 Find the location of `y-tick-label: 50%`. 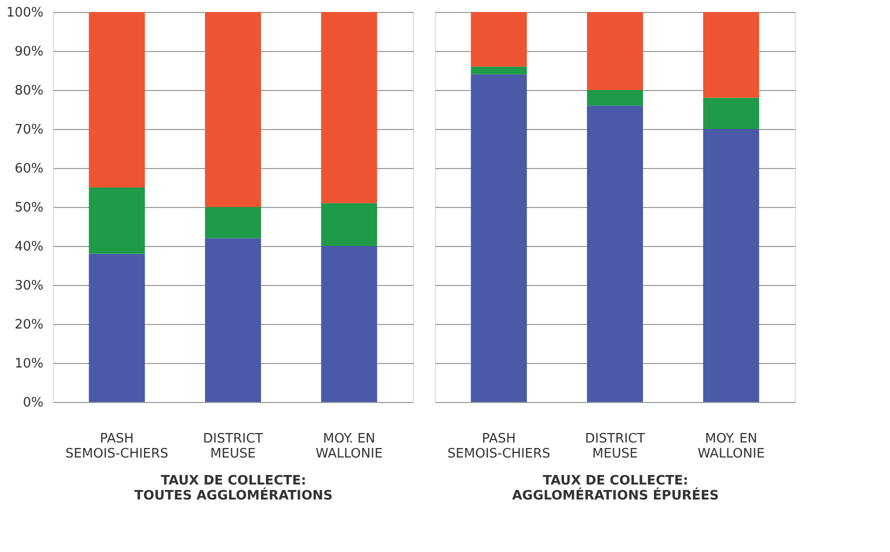

y-tick-label: 50% is located at coordinates (29, 208).